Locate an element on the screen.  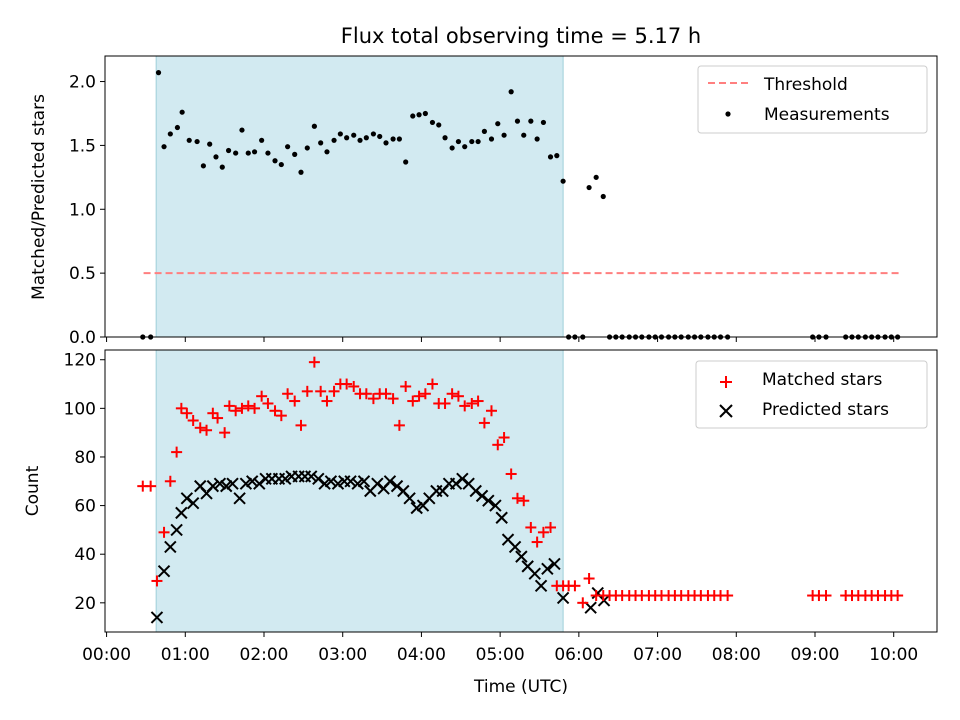
bottom-legend-frame is located at coordinates (811, 394).